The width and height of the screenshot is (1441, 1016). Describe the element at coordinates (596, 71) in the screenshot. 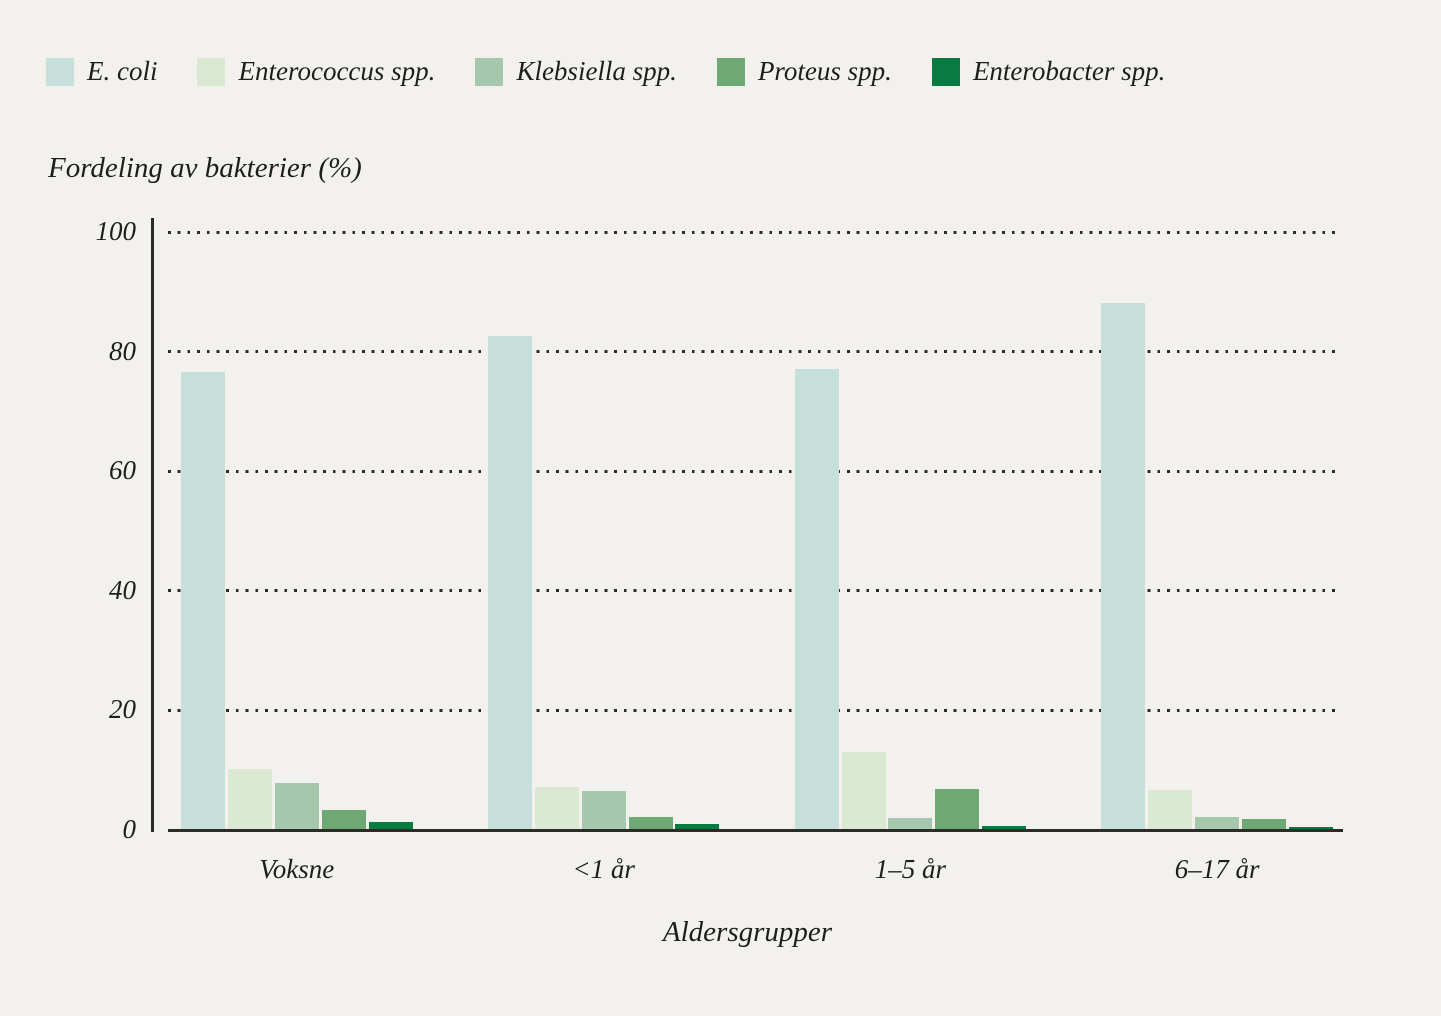

I see `legend-label-klebsiella: Klebsiella spp.` at that location.